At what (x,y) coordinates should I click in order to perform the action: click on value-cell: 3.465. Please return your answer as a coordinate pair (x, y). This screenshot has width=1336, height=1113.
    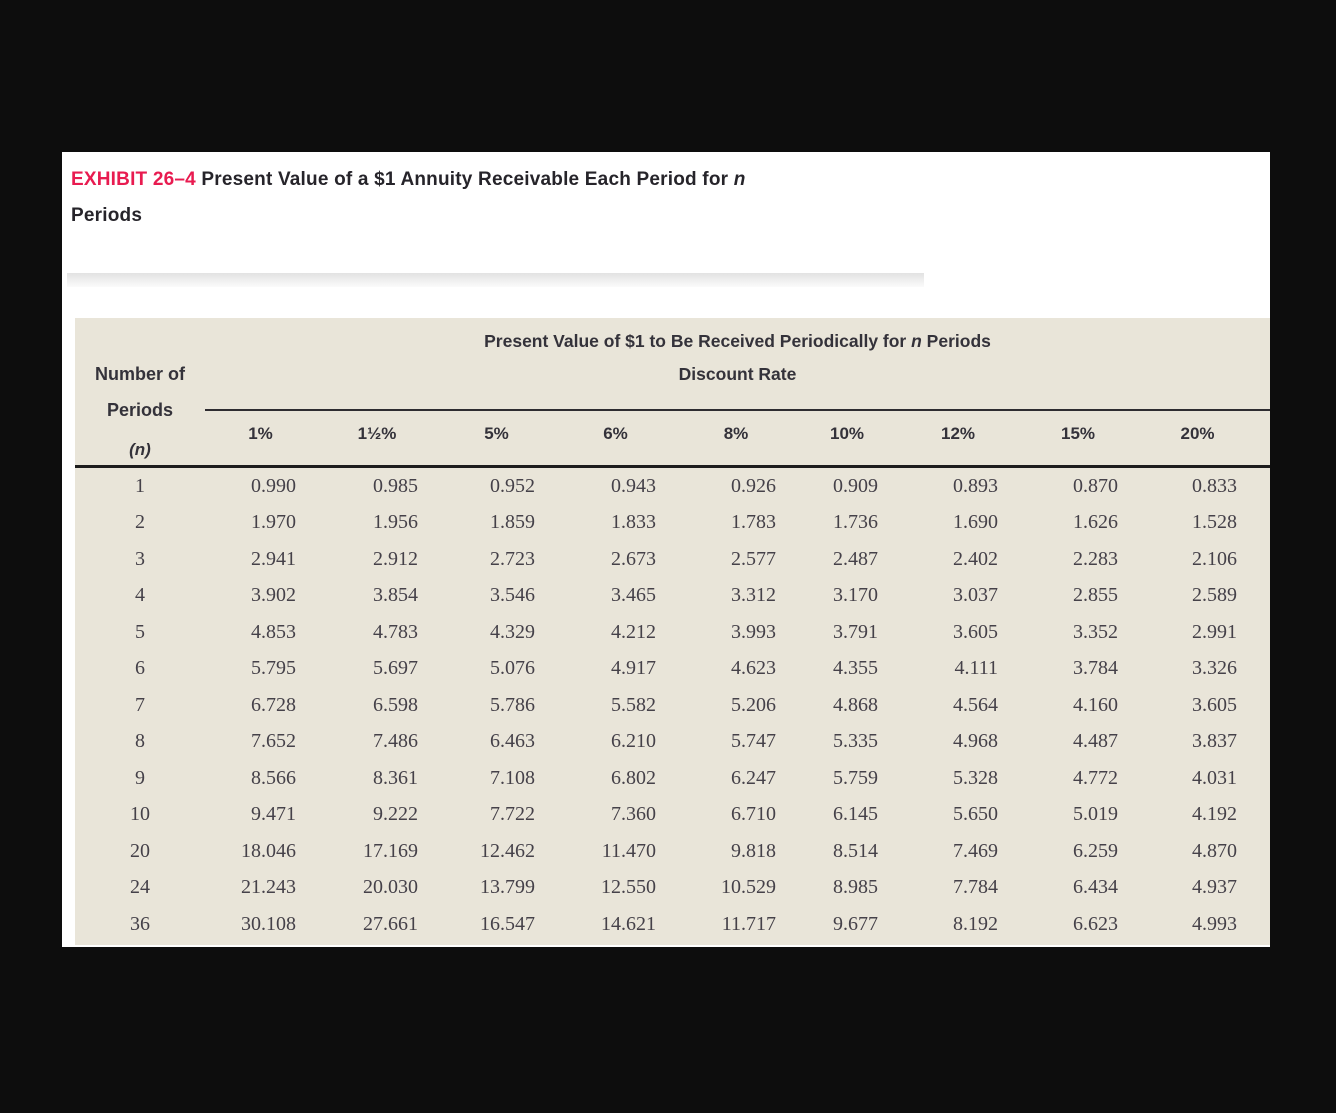
    Looking at the image, I should click on (633, 595).